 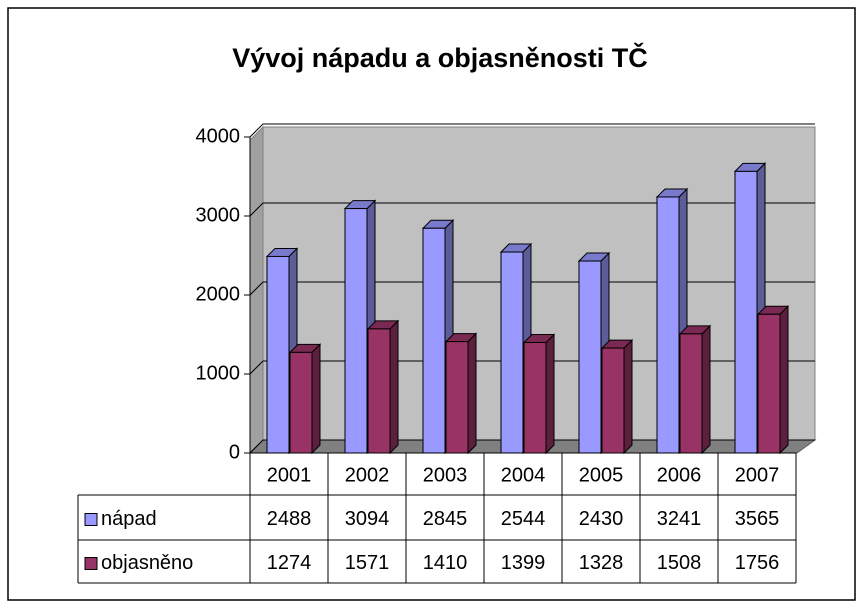 I want to click on y-tick-label: 3000, so click(x=218, y=215).